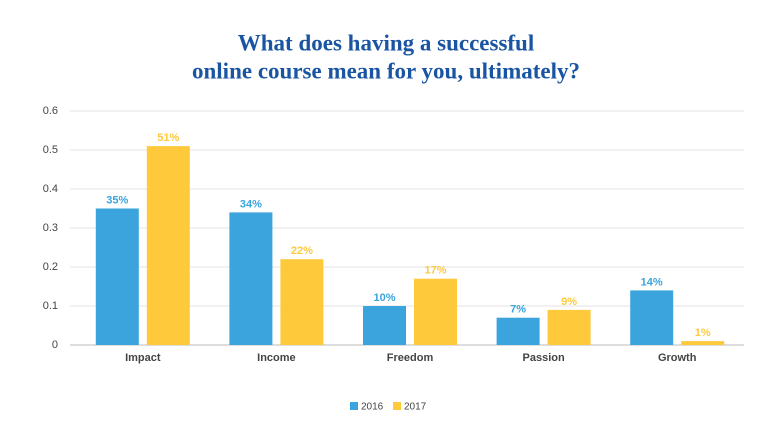 The height and width of the screenshot is (435, 773). What do you see at coordinates (50, 306) in the screenshot?
I see `y-tick-label: 0.1` at bounding box center [50, 306].